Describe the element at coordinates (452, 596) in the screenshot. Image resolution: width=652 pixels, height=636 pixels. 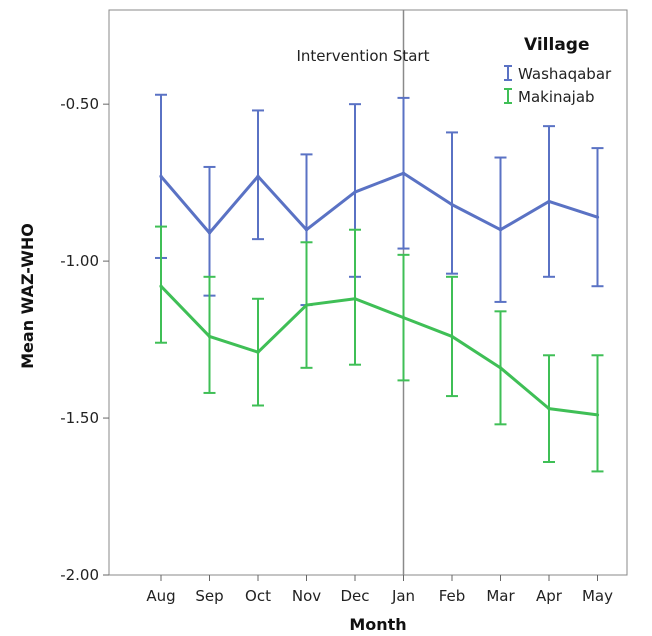
I see `x-tick-label: Feb` at that location.